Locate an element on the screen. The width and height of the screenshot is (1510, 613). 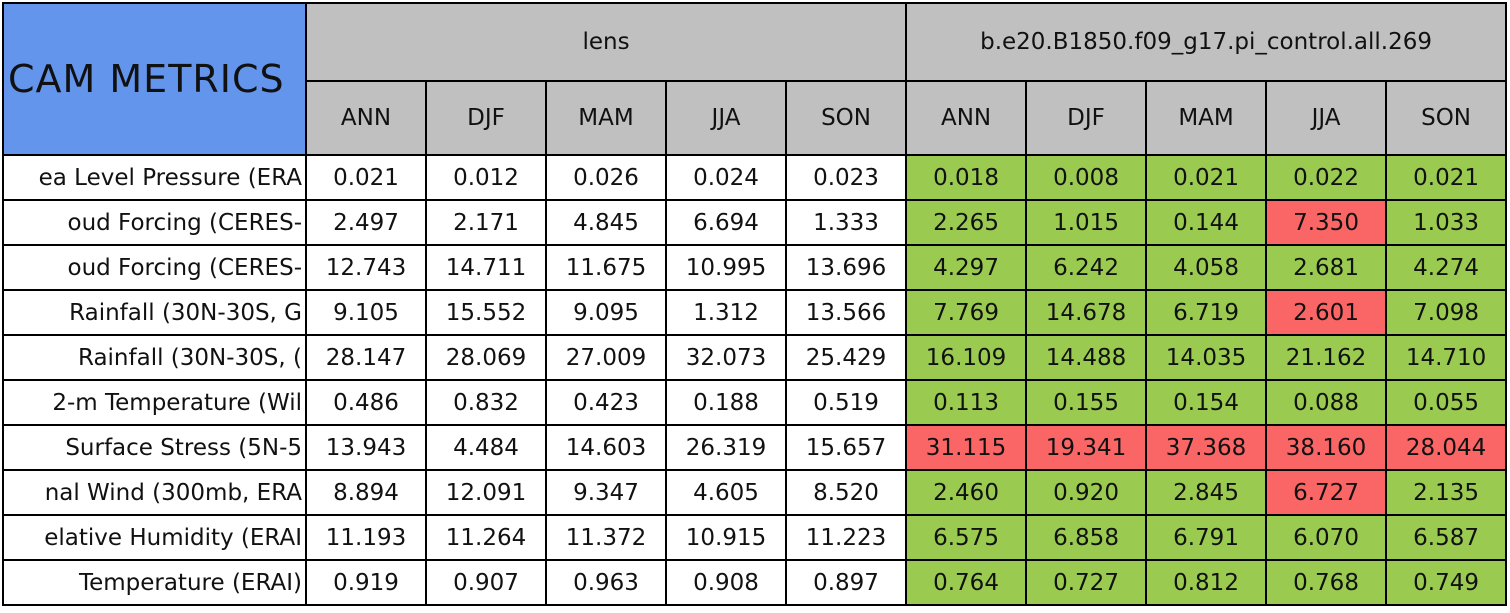
cell: 2.497 is located at coordinates (366, 222).